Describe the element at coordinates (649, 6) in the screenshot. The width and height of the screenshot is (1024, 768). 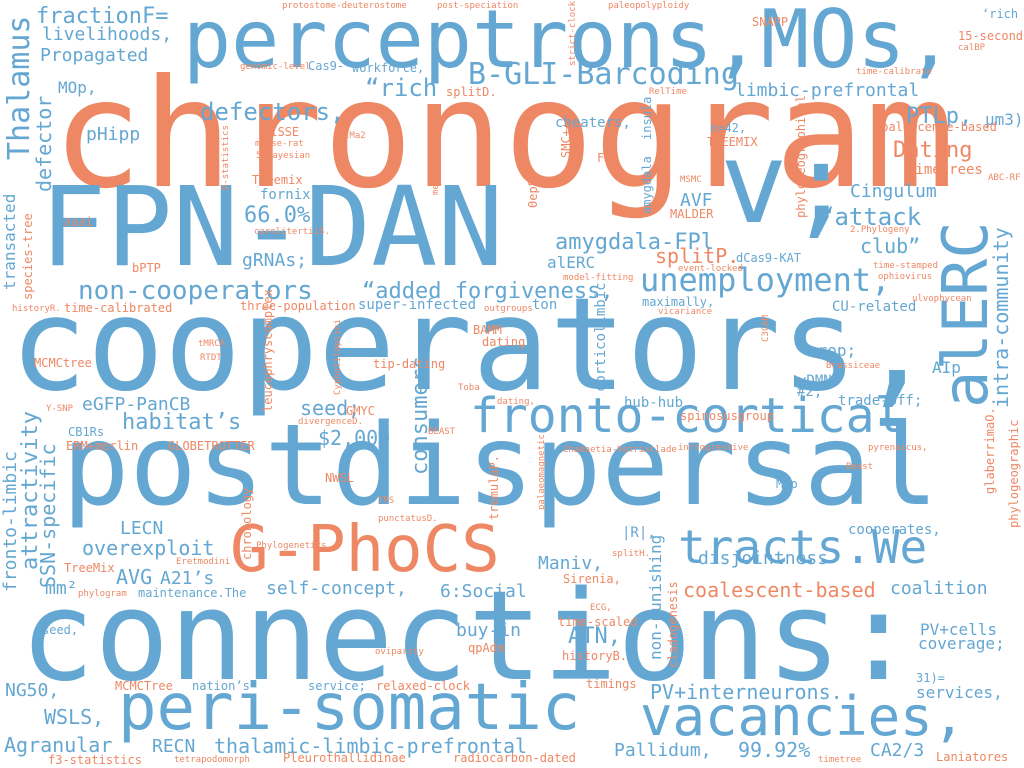
I see `word: paleopolyploidy` at that location.